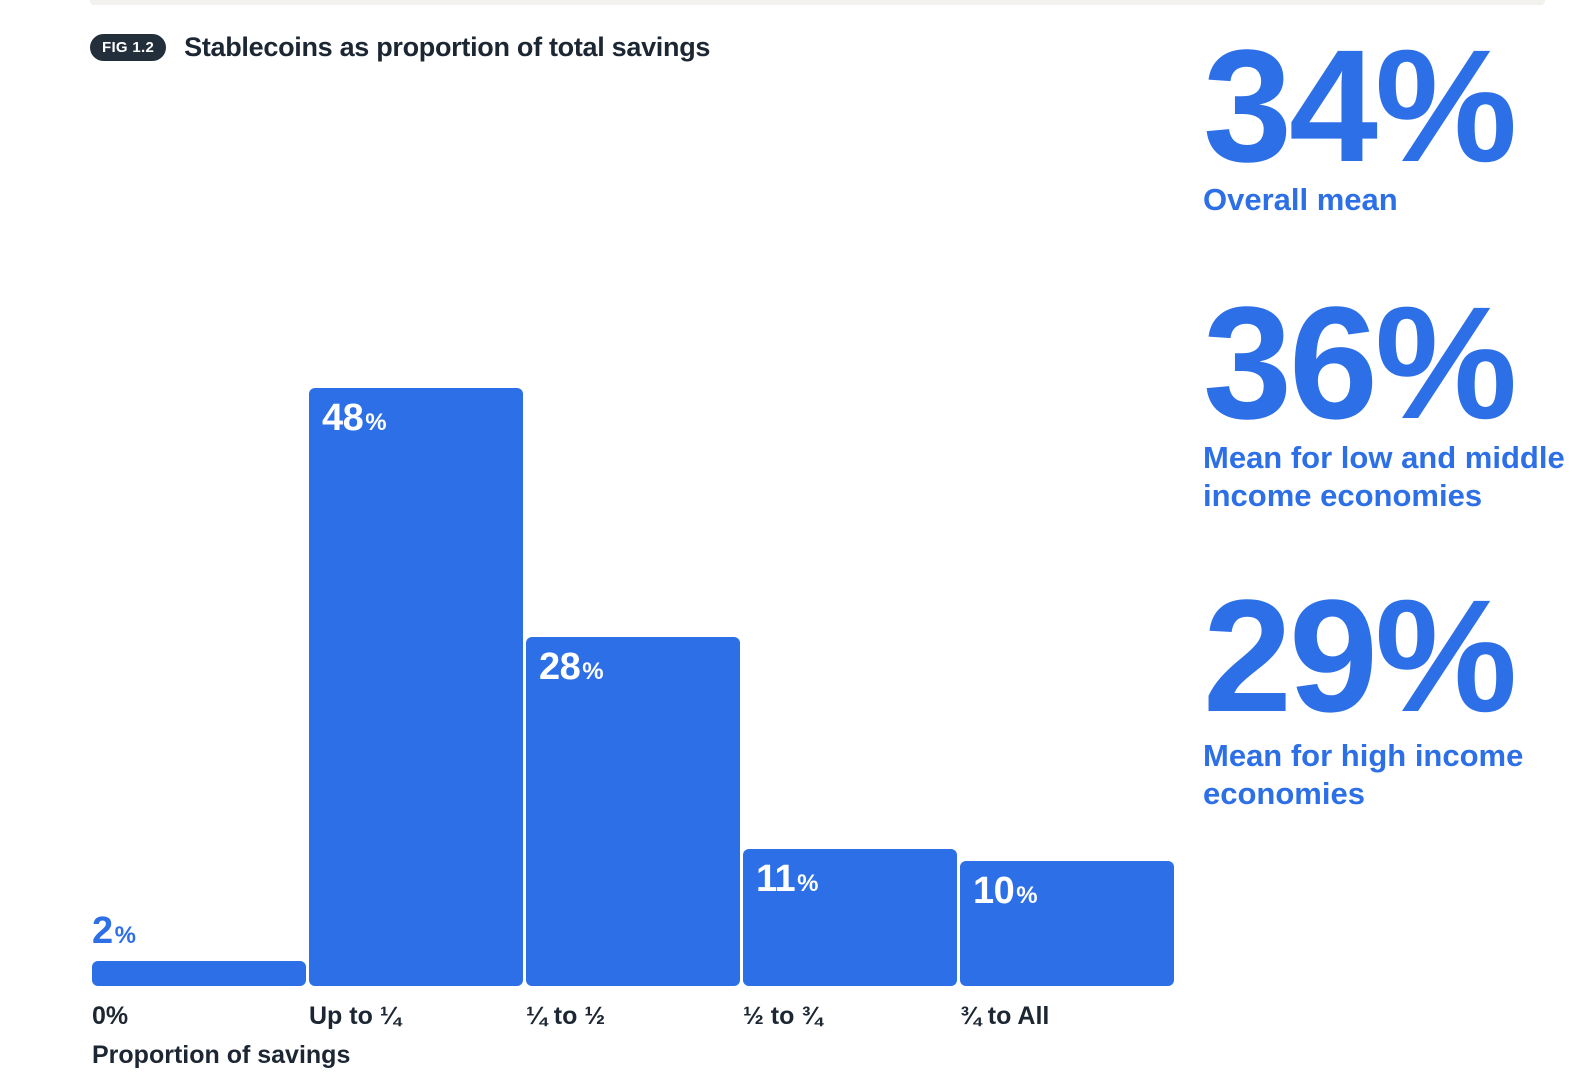 Image resolution: width=1572 pixels, height=1088 pixels. I want to click on bar-value-number: 2, so click(102, 931).